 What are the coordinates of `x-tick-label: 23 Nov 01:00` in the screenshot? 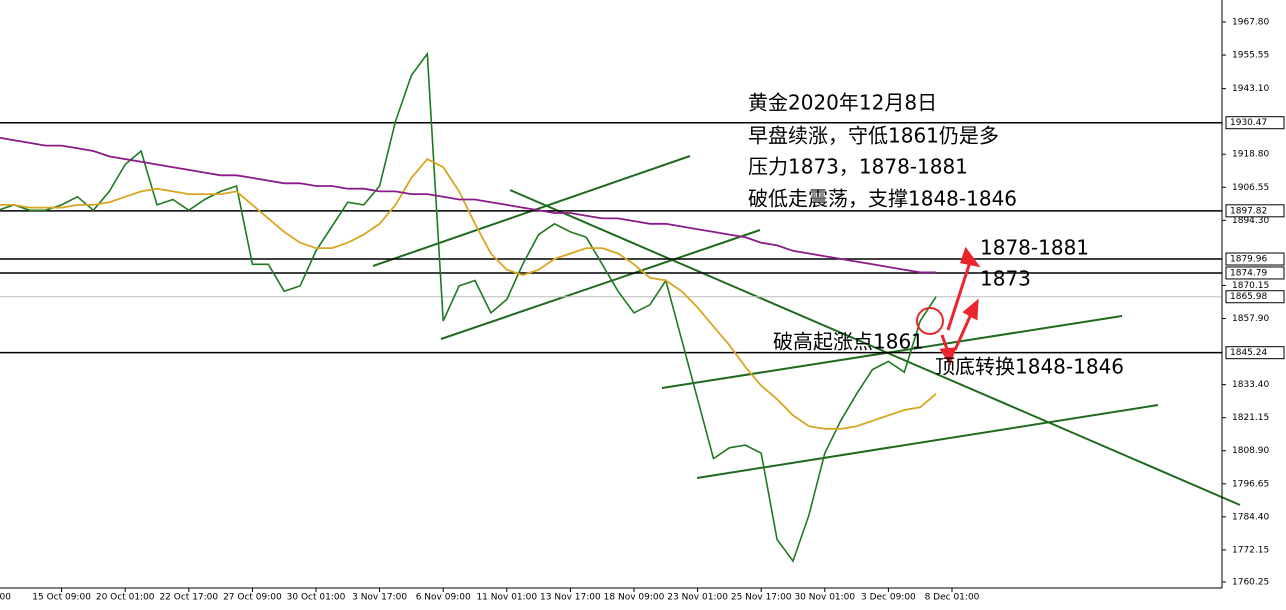 It's located at (697, 598).